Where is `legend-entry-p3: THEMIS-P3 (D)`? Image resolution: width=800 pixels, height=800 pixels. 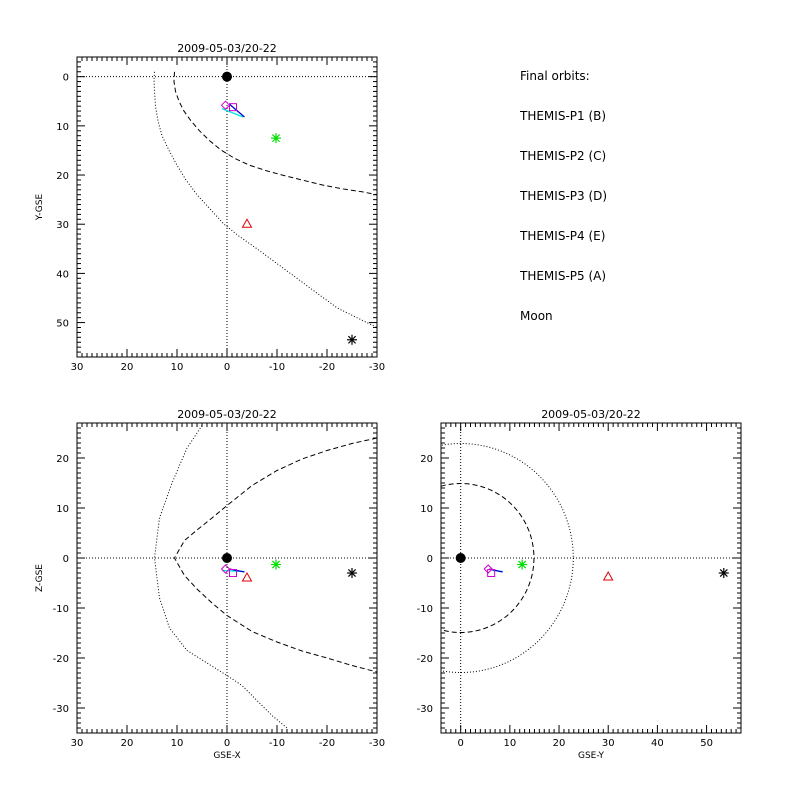
legend-entry-p3: THEMIS-P3 (D) is located at coordinates (563, 196).